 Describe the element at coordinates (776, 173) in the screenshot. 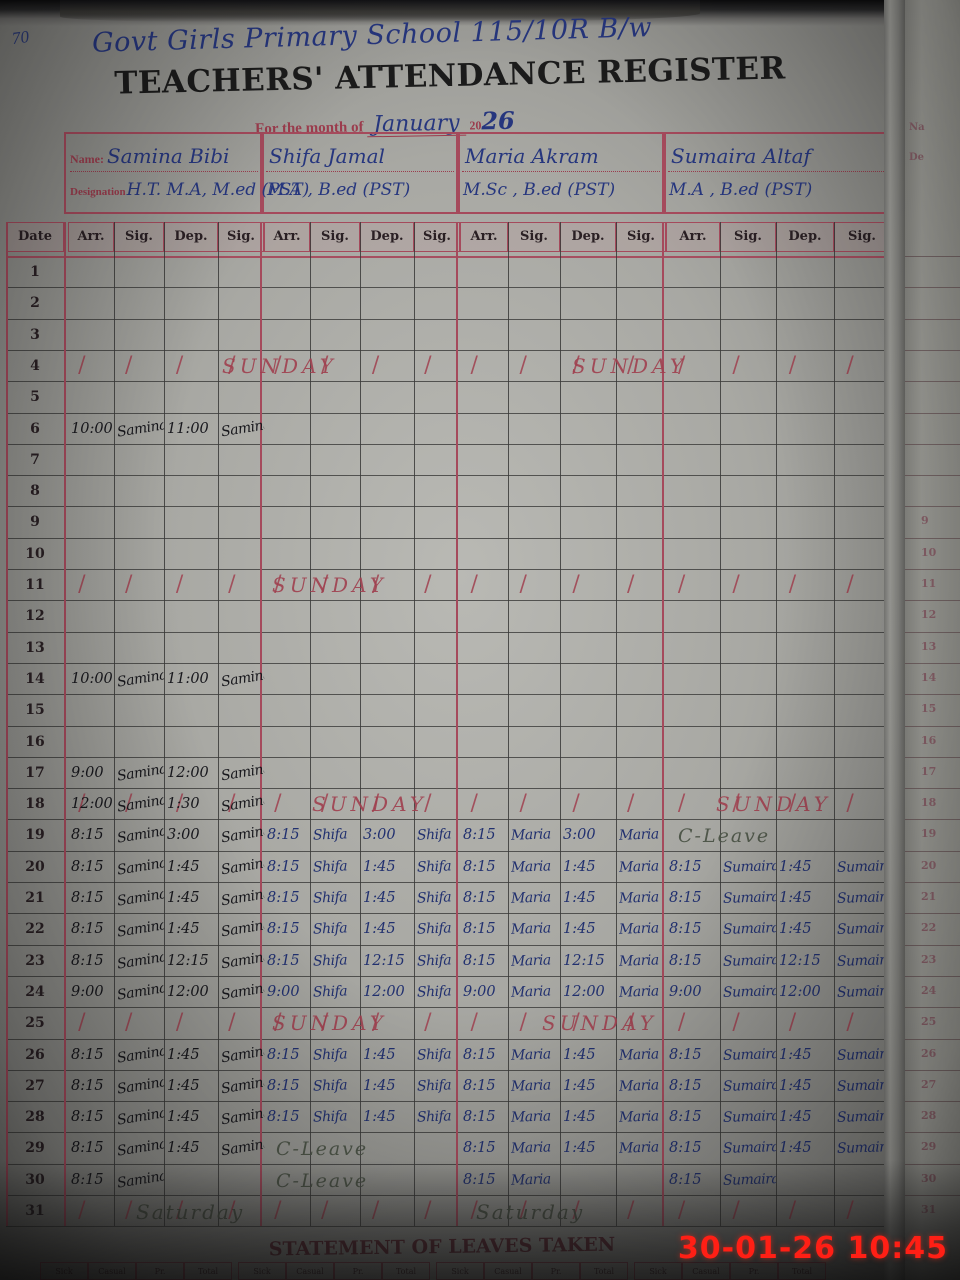

I see `teacher-header-4: Sumaira Altaf M.A , B.ed (PST)` at that location.